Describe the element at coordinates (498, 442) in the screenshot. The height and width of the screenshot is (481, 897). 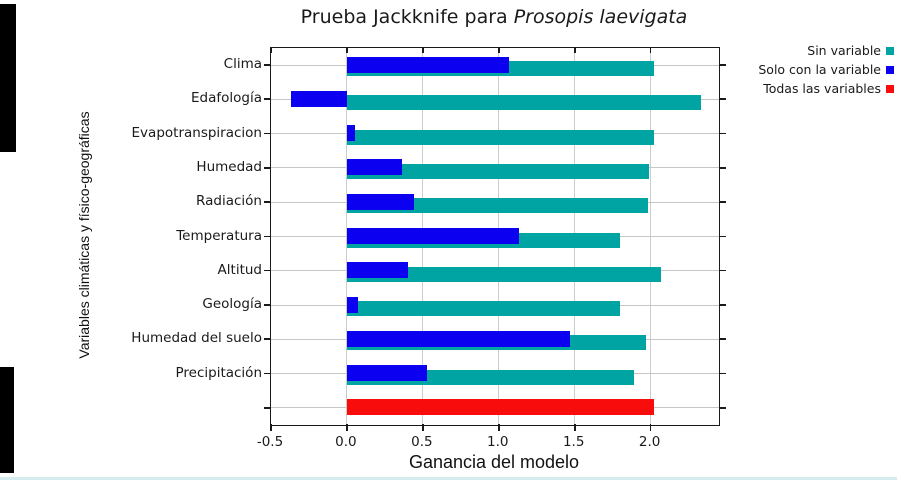
I see `x-tick-label: 1.0` at that location.